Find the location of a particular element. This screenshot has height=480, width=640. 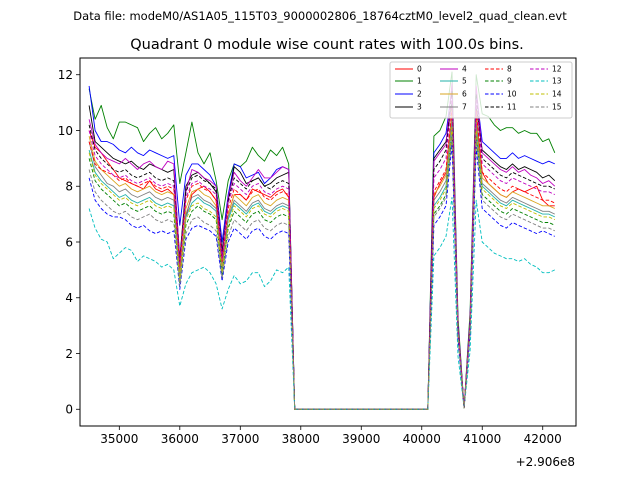

y-axis: 0 2 4 6 8 10 12 is located at coordinates (69, 242).